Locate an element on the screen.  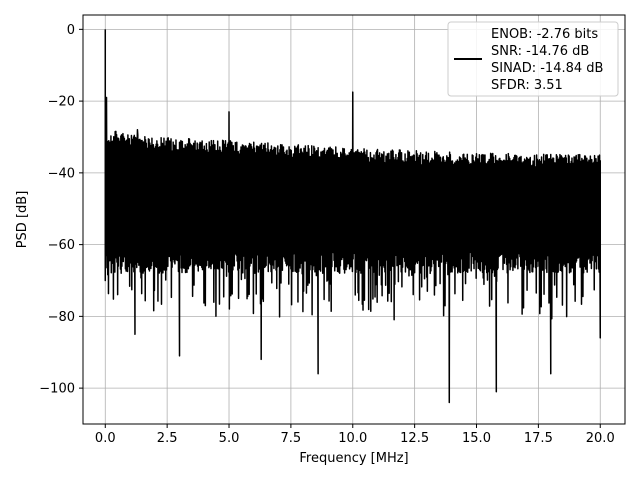
legend-entry-line: SFDR: 3.51 is located at coordinates (527, 85).